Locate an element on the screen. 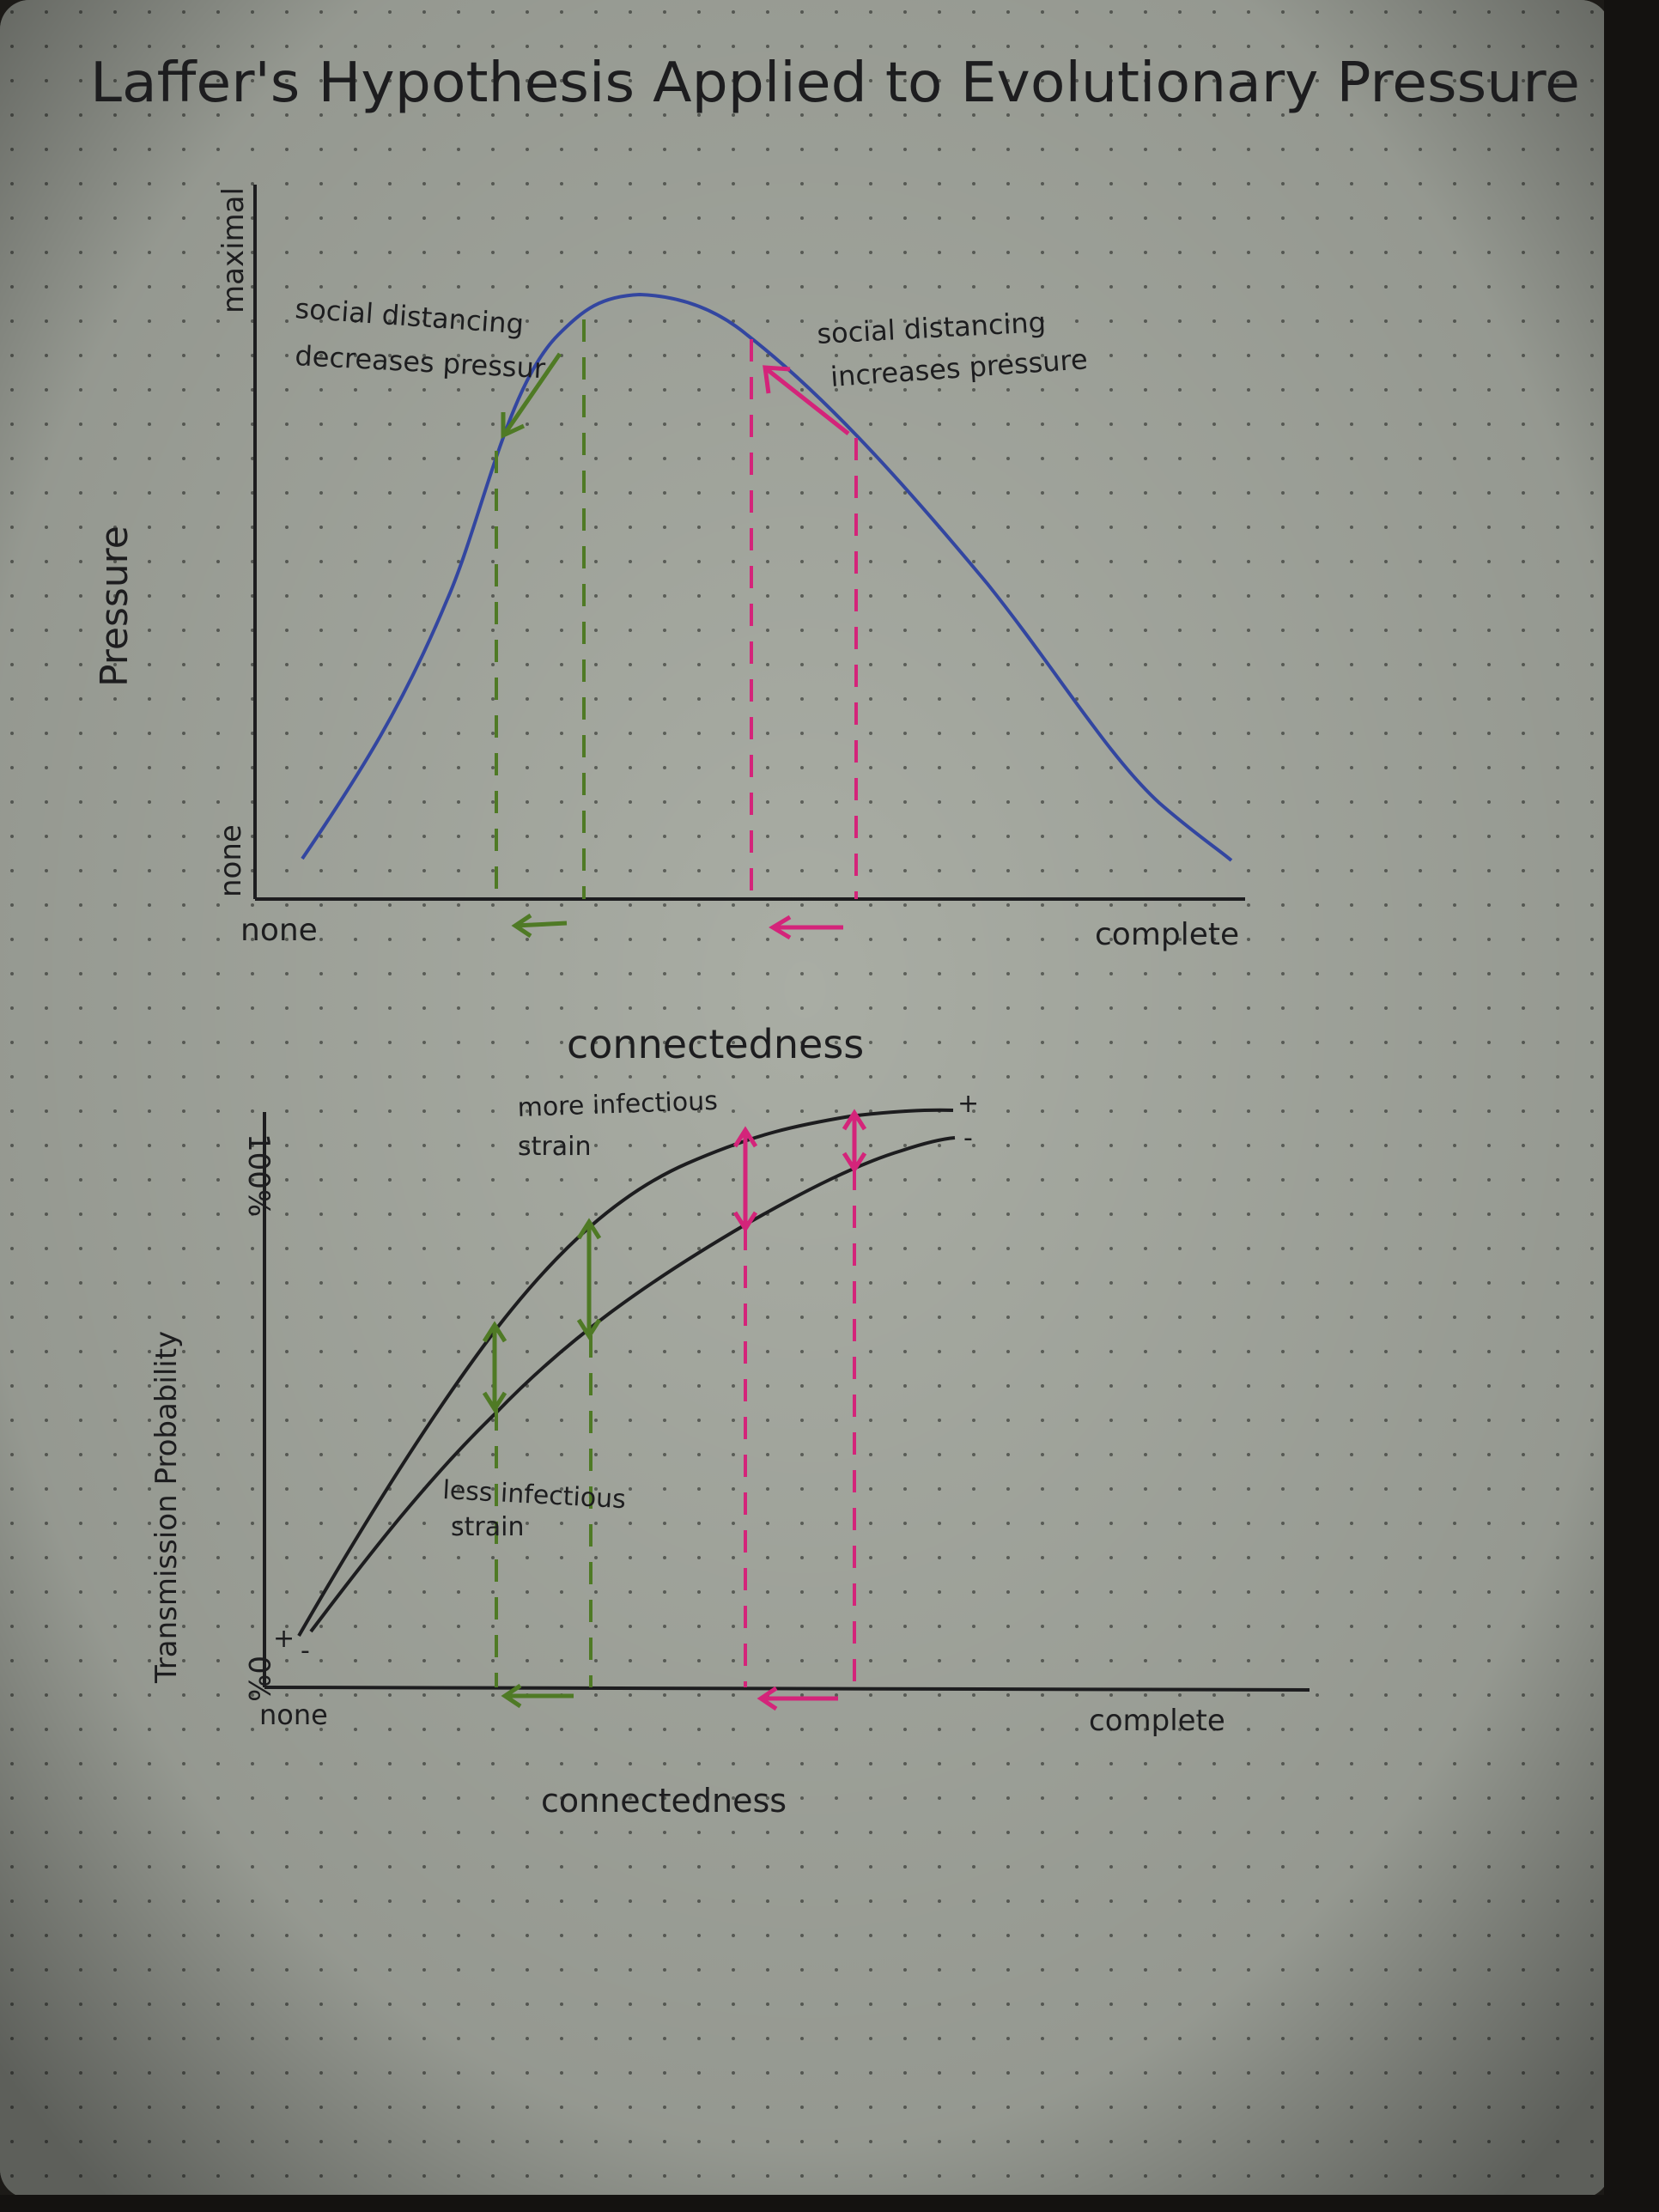  y-tick-none: none is located at coordinates (231, 861).